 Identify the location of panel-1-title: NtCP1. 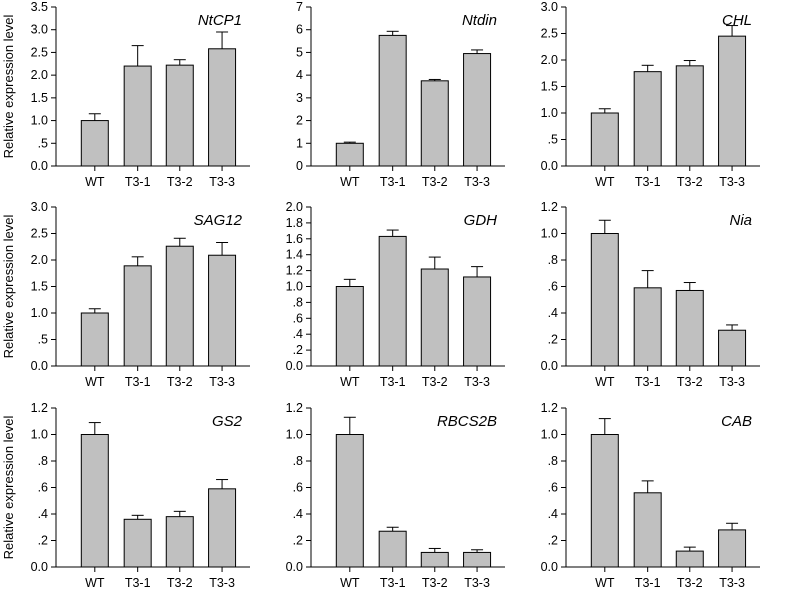
(220, 20).